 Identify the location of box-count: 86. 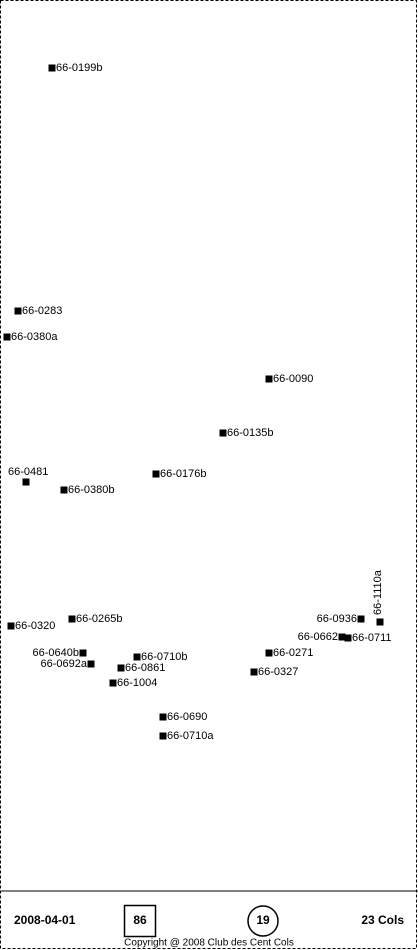
(140, 920).